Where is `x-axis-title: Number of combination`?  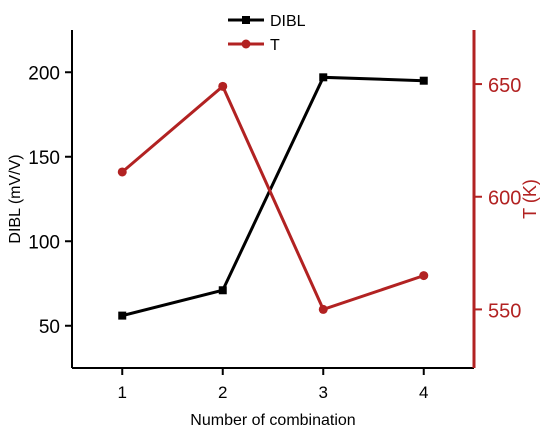
x-axis-title: Number of combination is located at coordinates (272, 420).